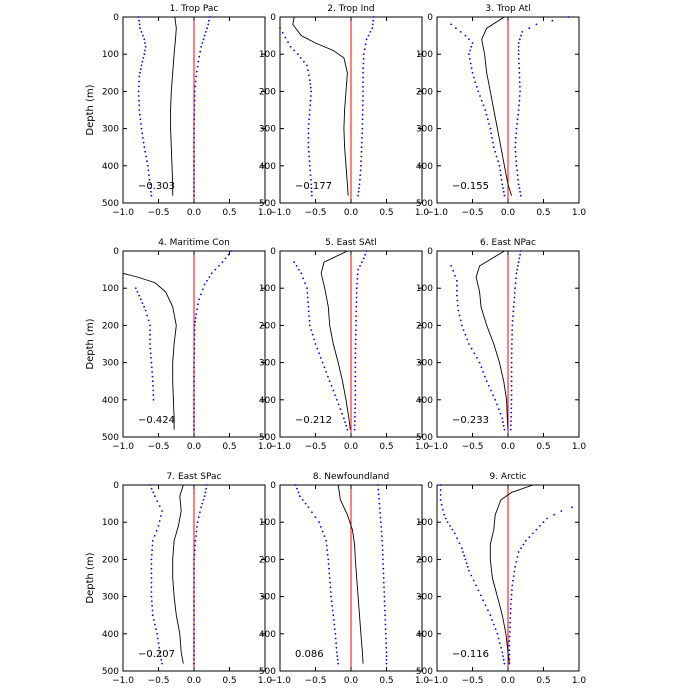 The height and width of the screenshot is (700, 700). What do you see at coordinates (296, 112) in the screenshot?
I see `series-lower-dots` at bounding box center [296, 112].